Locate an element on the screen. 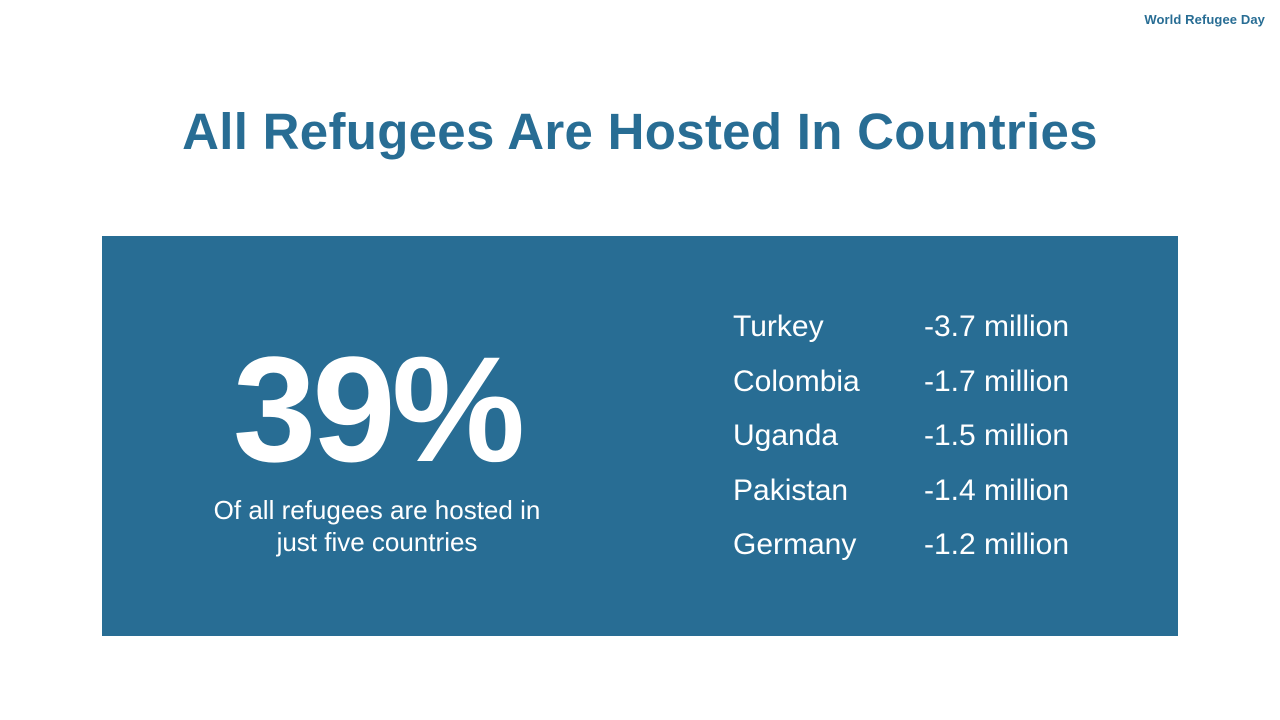  country-value: -1.7 million is located at coordinates (997, 381).